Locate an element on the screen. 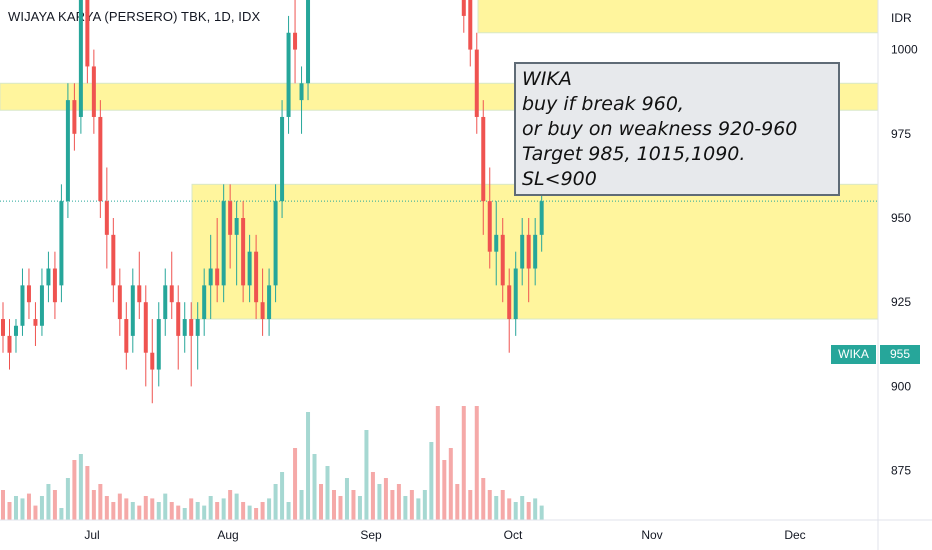 This screenshot has width=932, height=550. y-tick-label: 950 is located at coordinates (901, 218).